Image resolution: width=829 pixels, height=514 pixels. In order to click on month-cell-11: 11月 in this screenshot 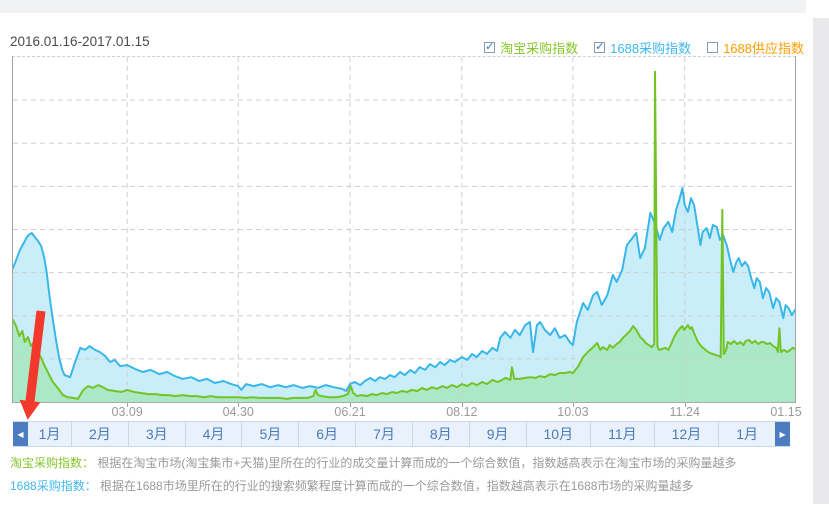, I will do `click(622, 434)`.